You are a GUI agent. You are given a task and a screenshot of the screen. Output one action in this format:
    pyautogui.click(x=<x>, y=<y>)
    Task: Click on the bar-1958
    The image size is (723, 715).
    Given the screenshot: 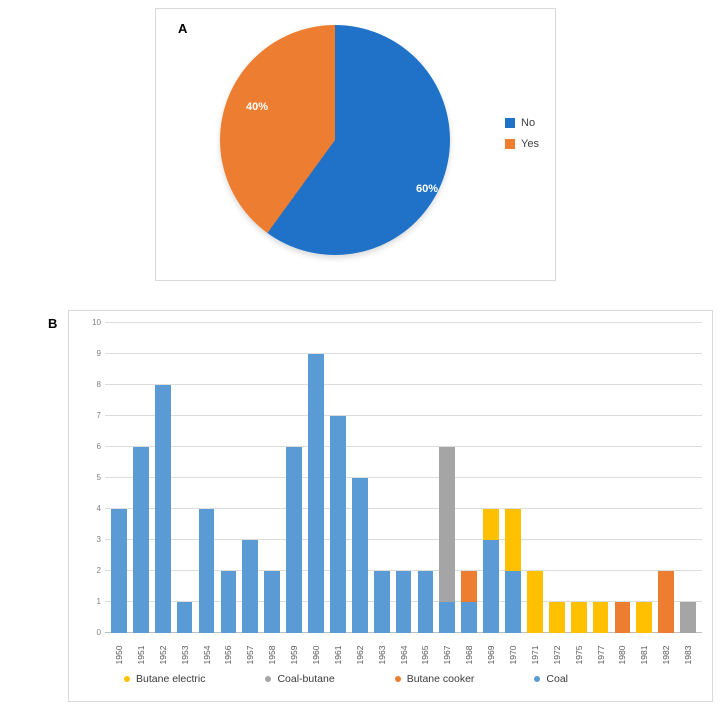 What is the action you would take?
    pyautogui.click(x=272, y=478)
    